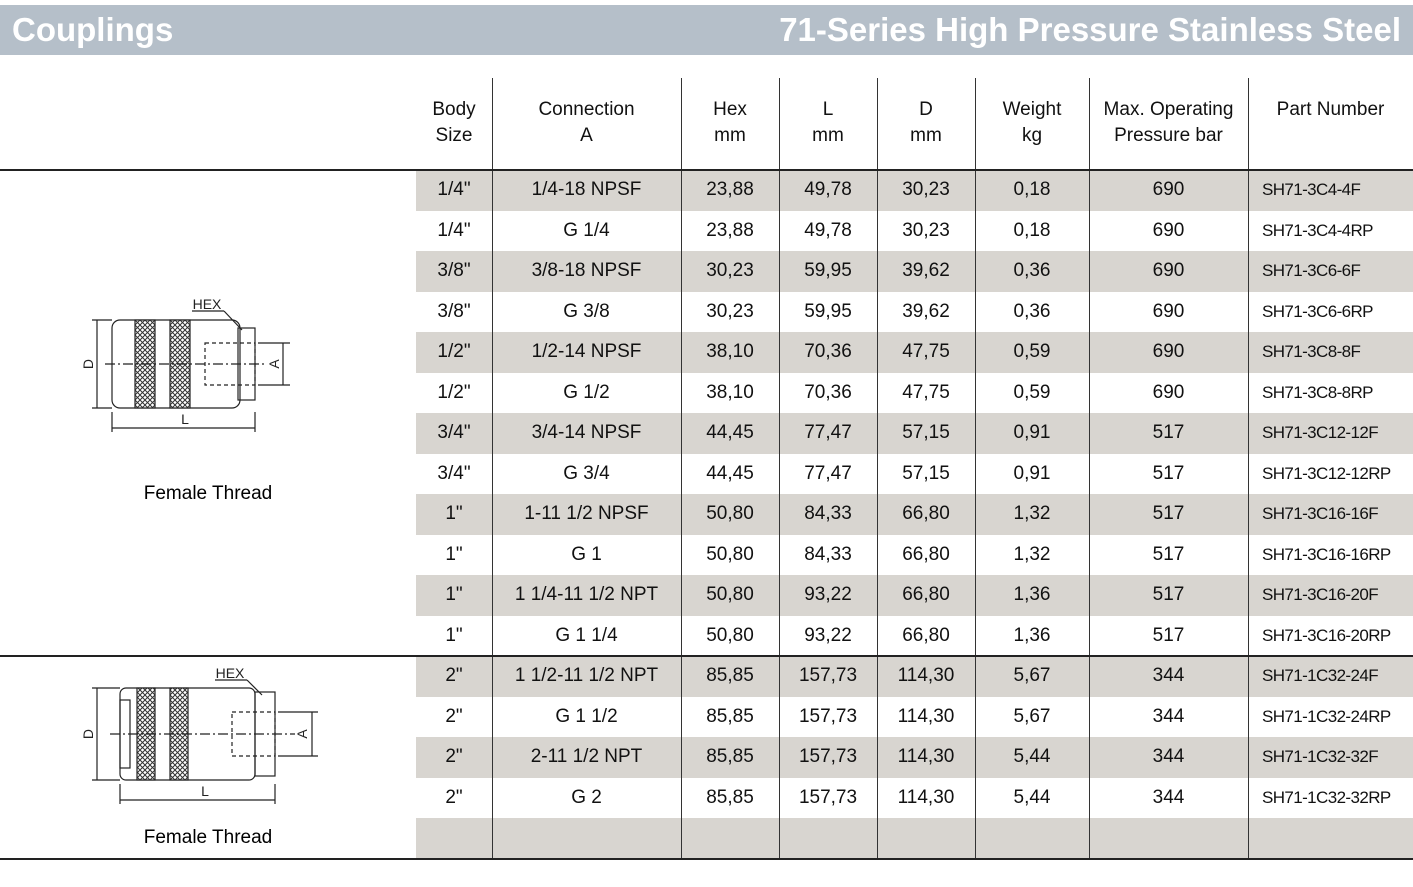 The height and width of the screenshot is (887, 1413). What do you see at coordinates (1032, 271) in the screenshot?
I see `table-cell: 0,36` at bounding box center [1032, 271].